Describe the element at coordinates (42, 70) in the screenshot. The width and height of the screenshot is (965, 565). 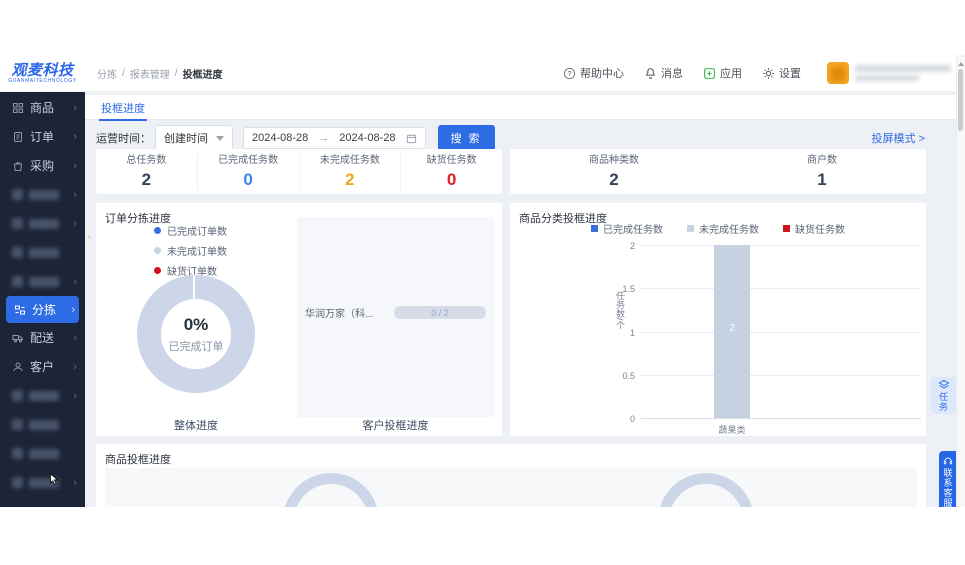
I see `brand-title: 观麦科技` at that location.